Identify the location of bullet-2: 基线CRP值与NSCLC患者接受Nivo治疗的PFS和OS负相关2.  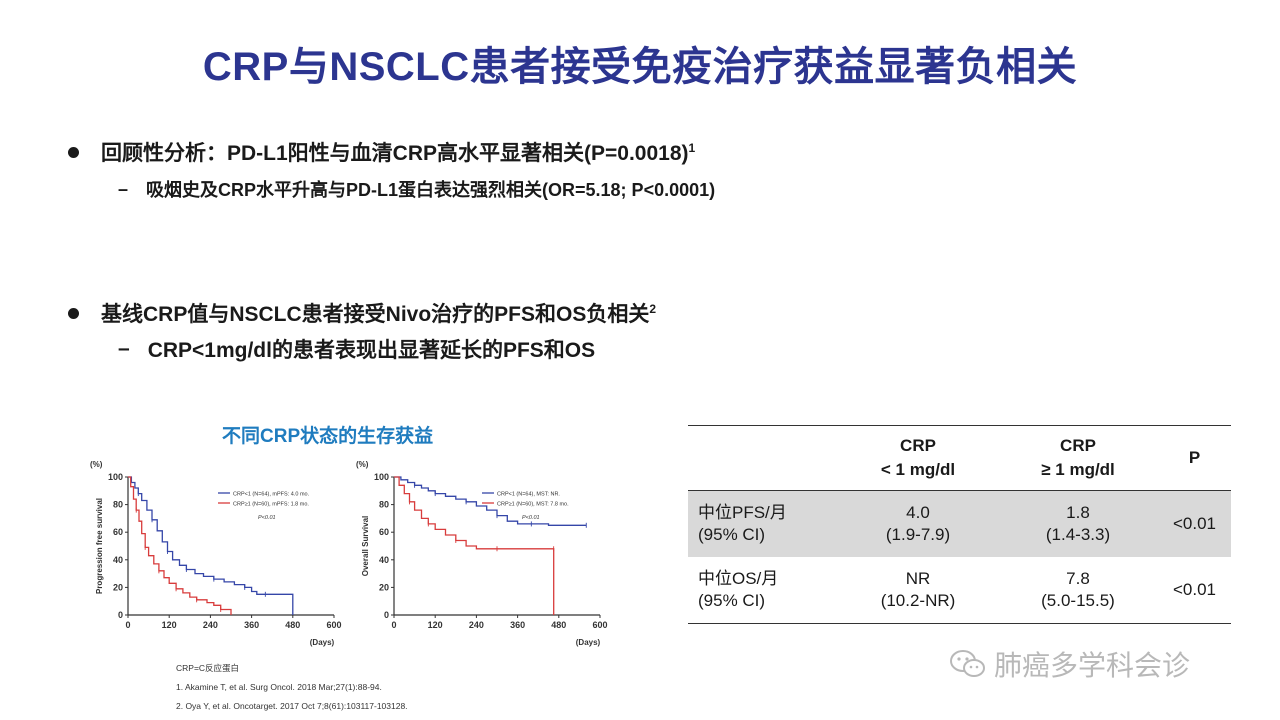
(362, 313).